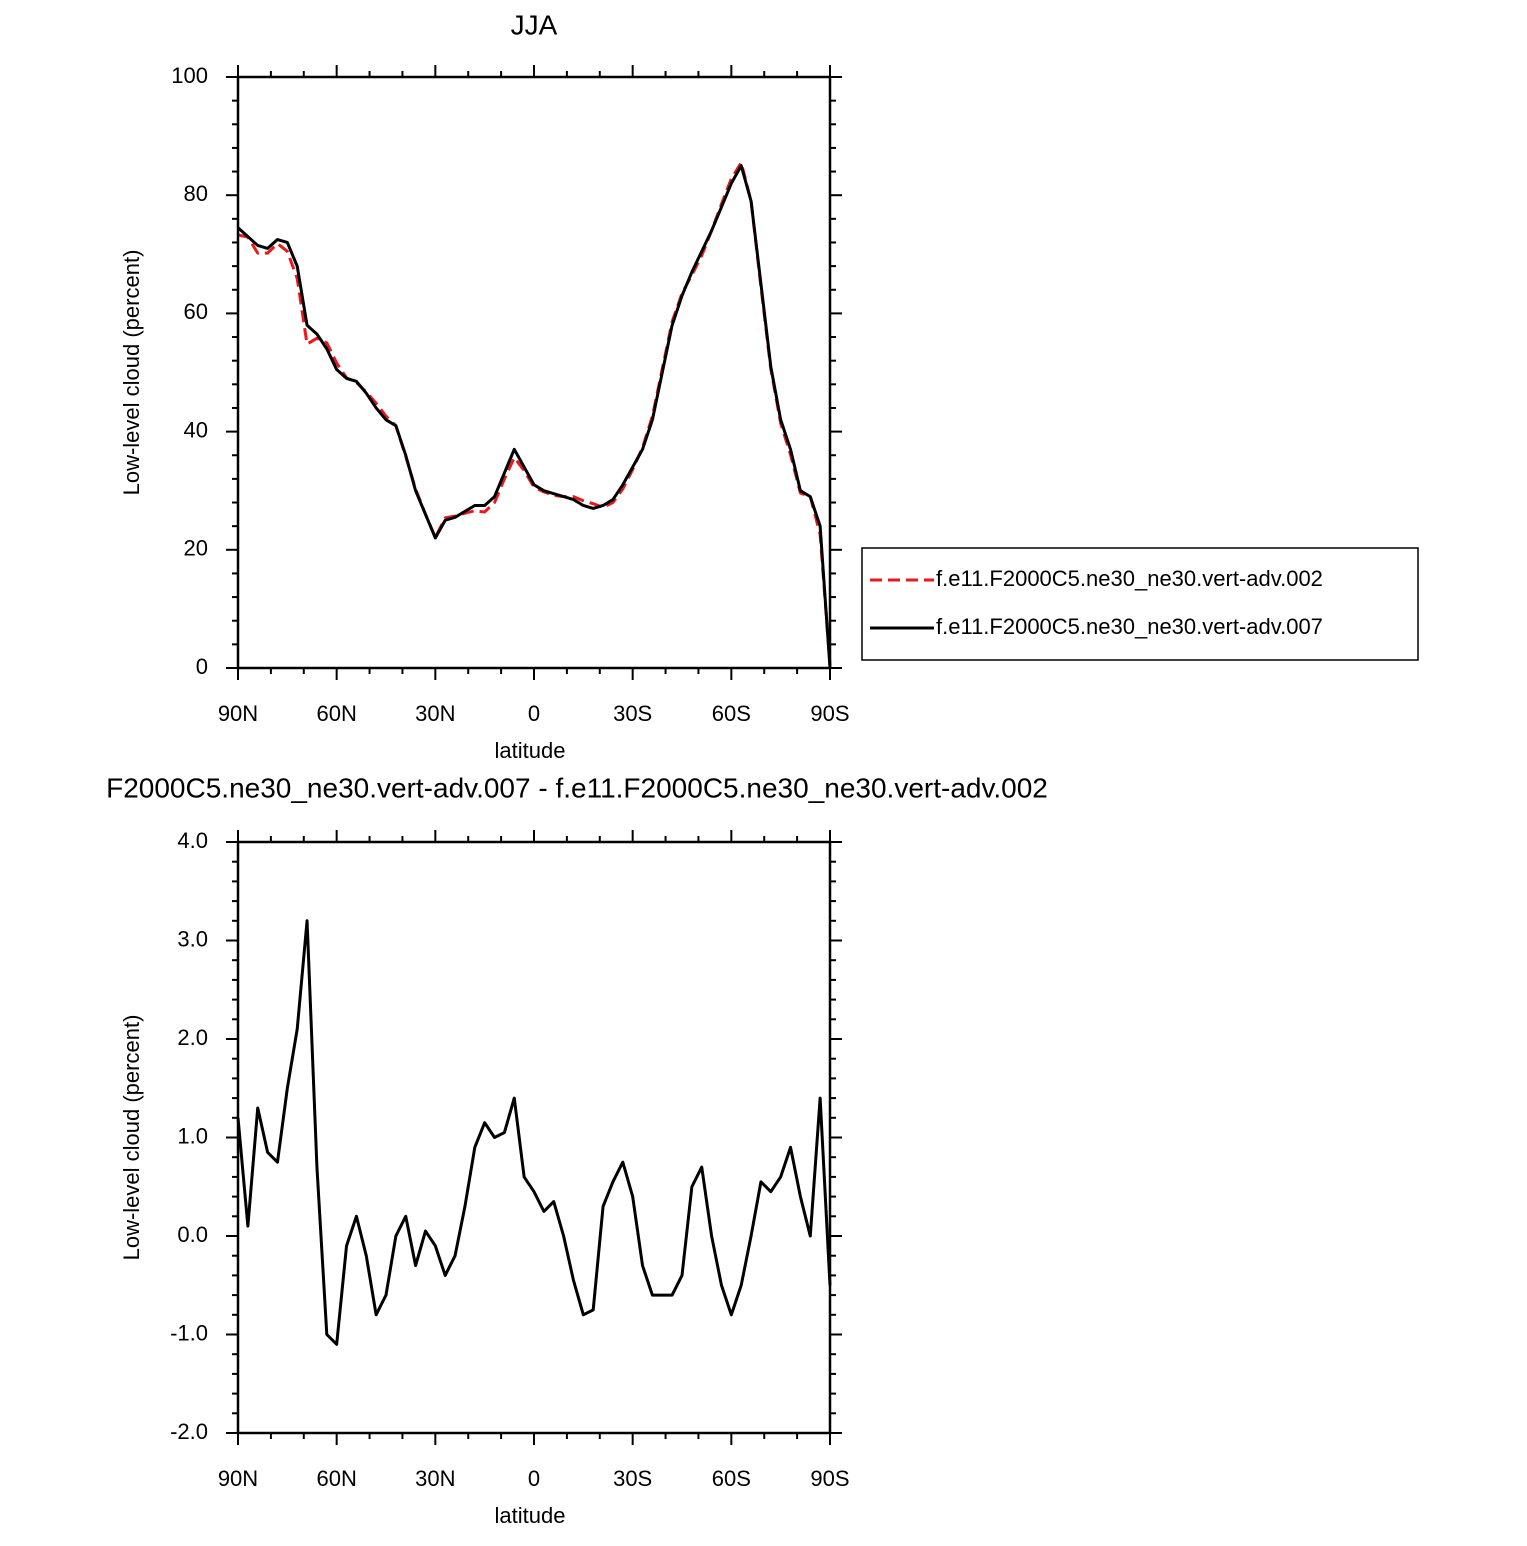 This screenshot has width=1527, height=1546. What do you see at coordinates (196, 548) in the screenshot?
I see `y-tick-label: 20` at bounding box center [196, 548].